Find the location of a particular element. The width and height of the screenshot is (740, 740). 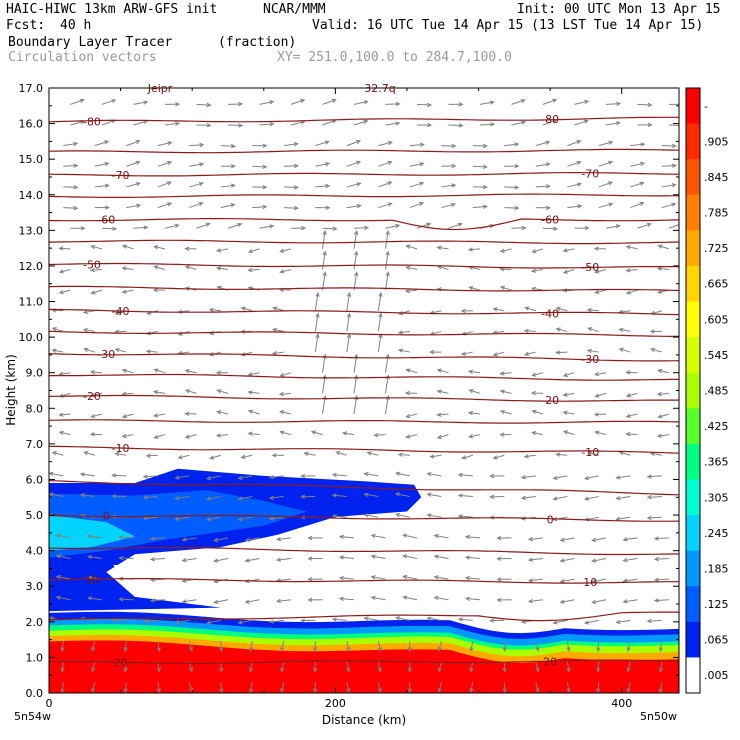

upper-tracer-peak is located at coordinates (92, 533).